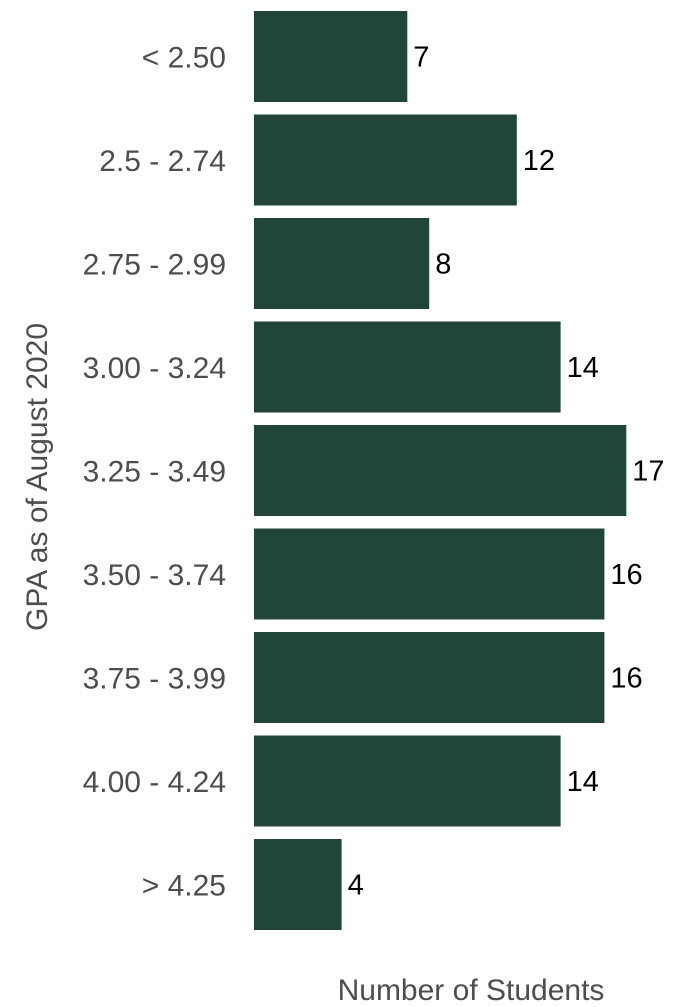 The width and height of the screenshot is (674, 1007). What do you see at coordinates (37, 477) in the screenshot?
I see `y-axis-title: GPA as of August 2020` at bounding box center [37, 477].